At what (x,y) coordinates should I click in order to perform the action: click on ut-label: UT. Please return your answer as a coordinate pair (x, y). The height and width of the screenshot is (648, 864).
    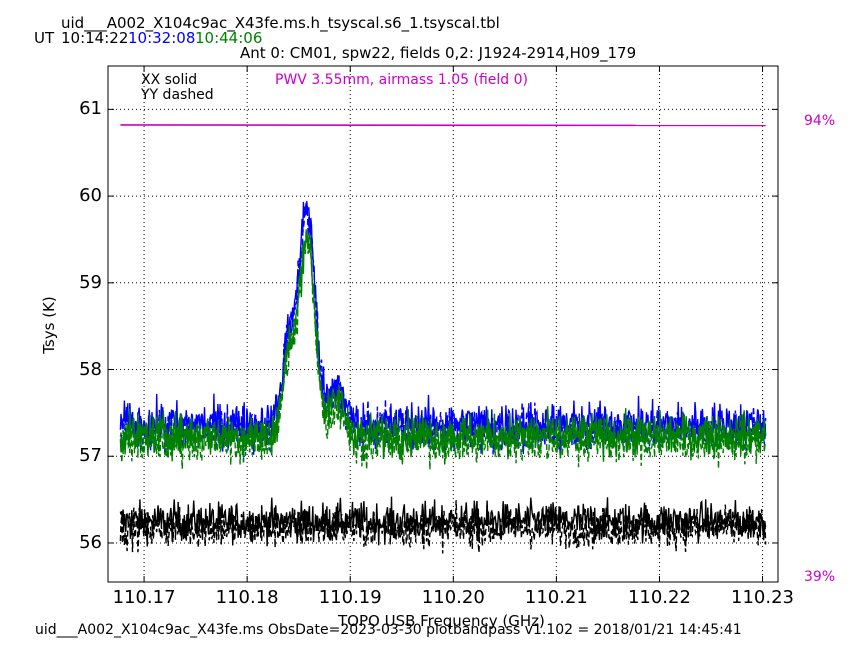
    Looking at the image, I should click on (44, 38).